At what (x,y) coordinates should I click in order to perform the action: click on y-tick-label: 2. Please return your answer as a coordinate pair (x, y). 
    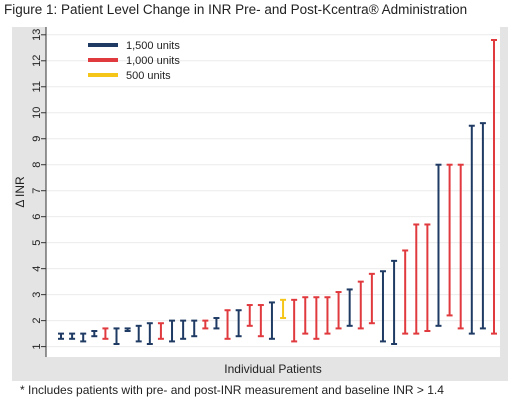
    Looking at the image, I should click on (37, 321).